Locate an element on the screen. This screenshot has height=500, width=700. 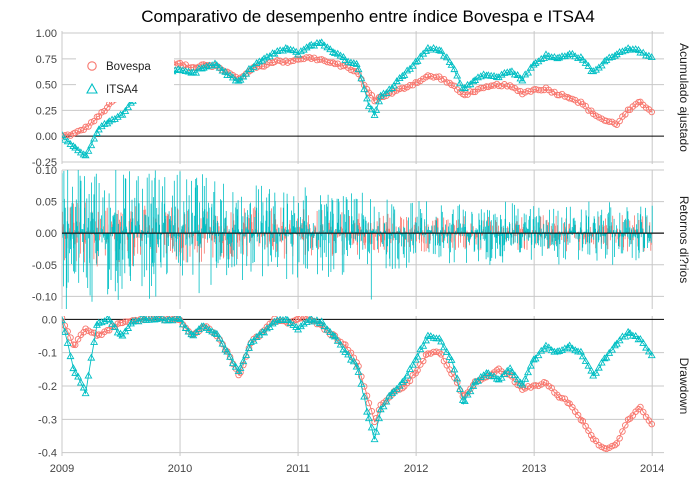
panel-strip-label: Retornos di?rios is located at coordinates (684, 239).